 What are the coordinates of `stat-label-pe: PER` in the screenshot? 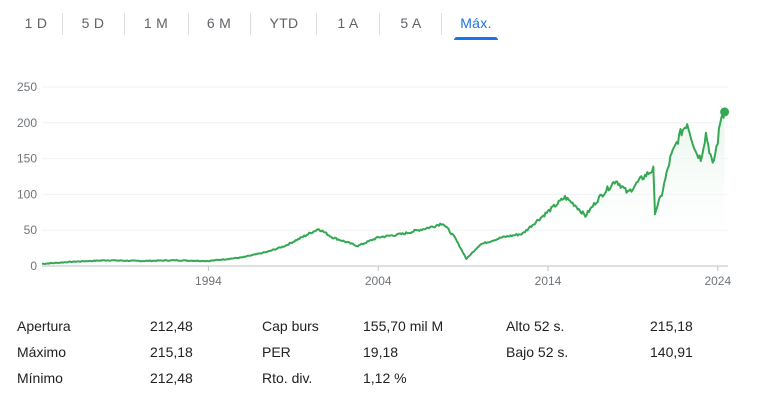 It's located at (276, 352).